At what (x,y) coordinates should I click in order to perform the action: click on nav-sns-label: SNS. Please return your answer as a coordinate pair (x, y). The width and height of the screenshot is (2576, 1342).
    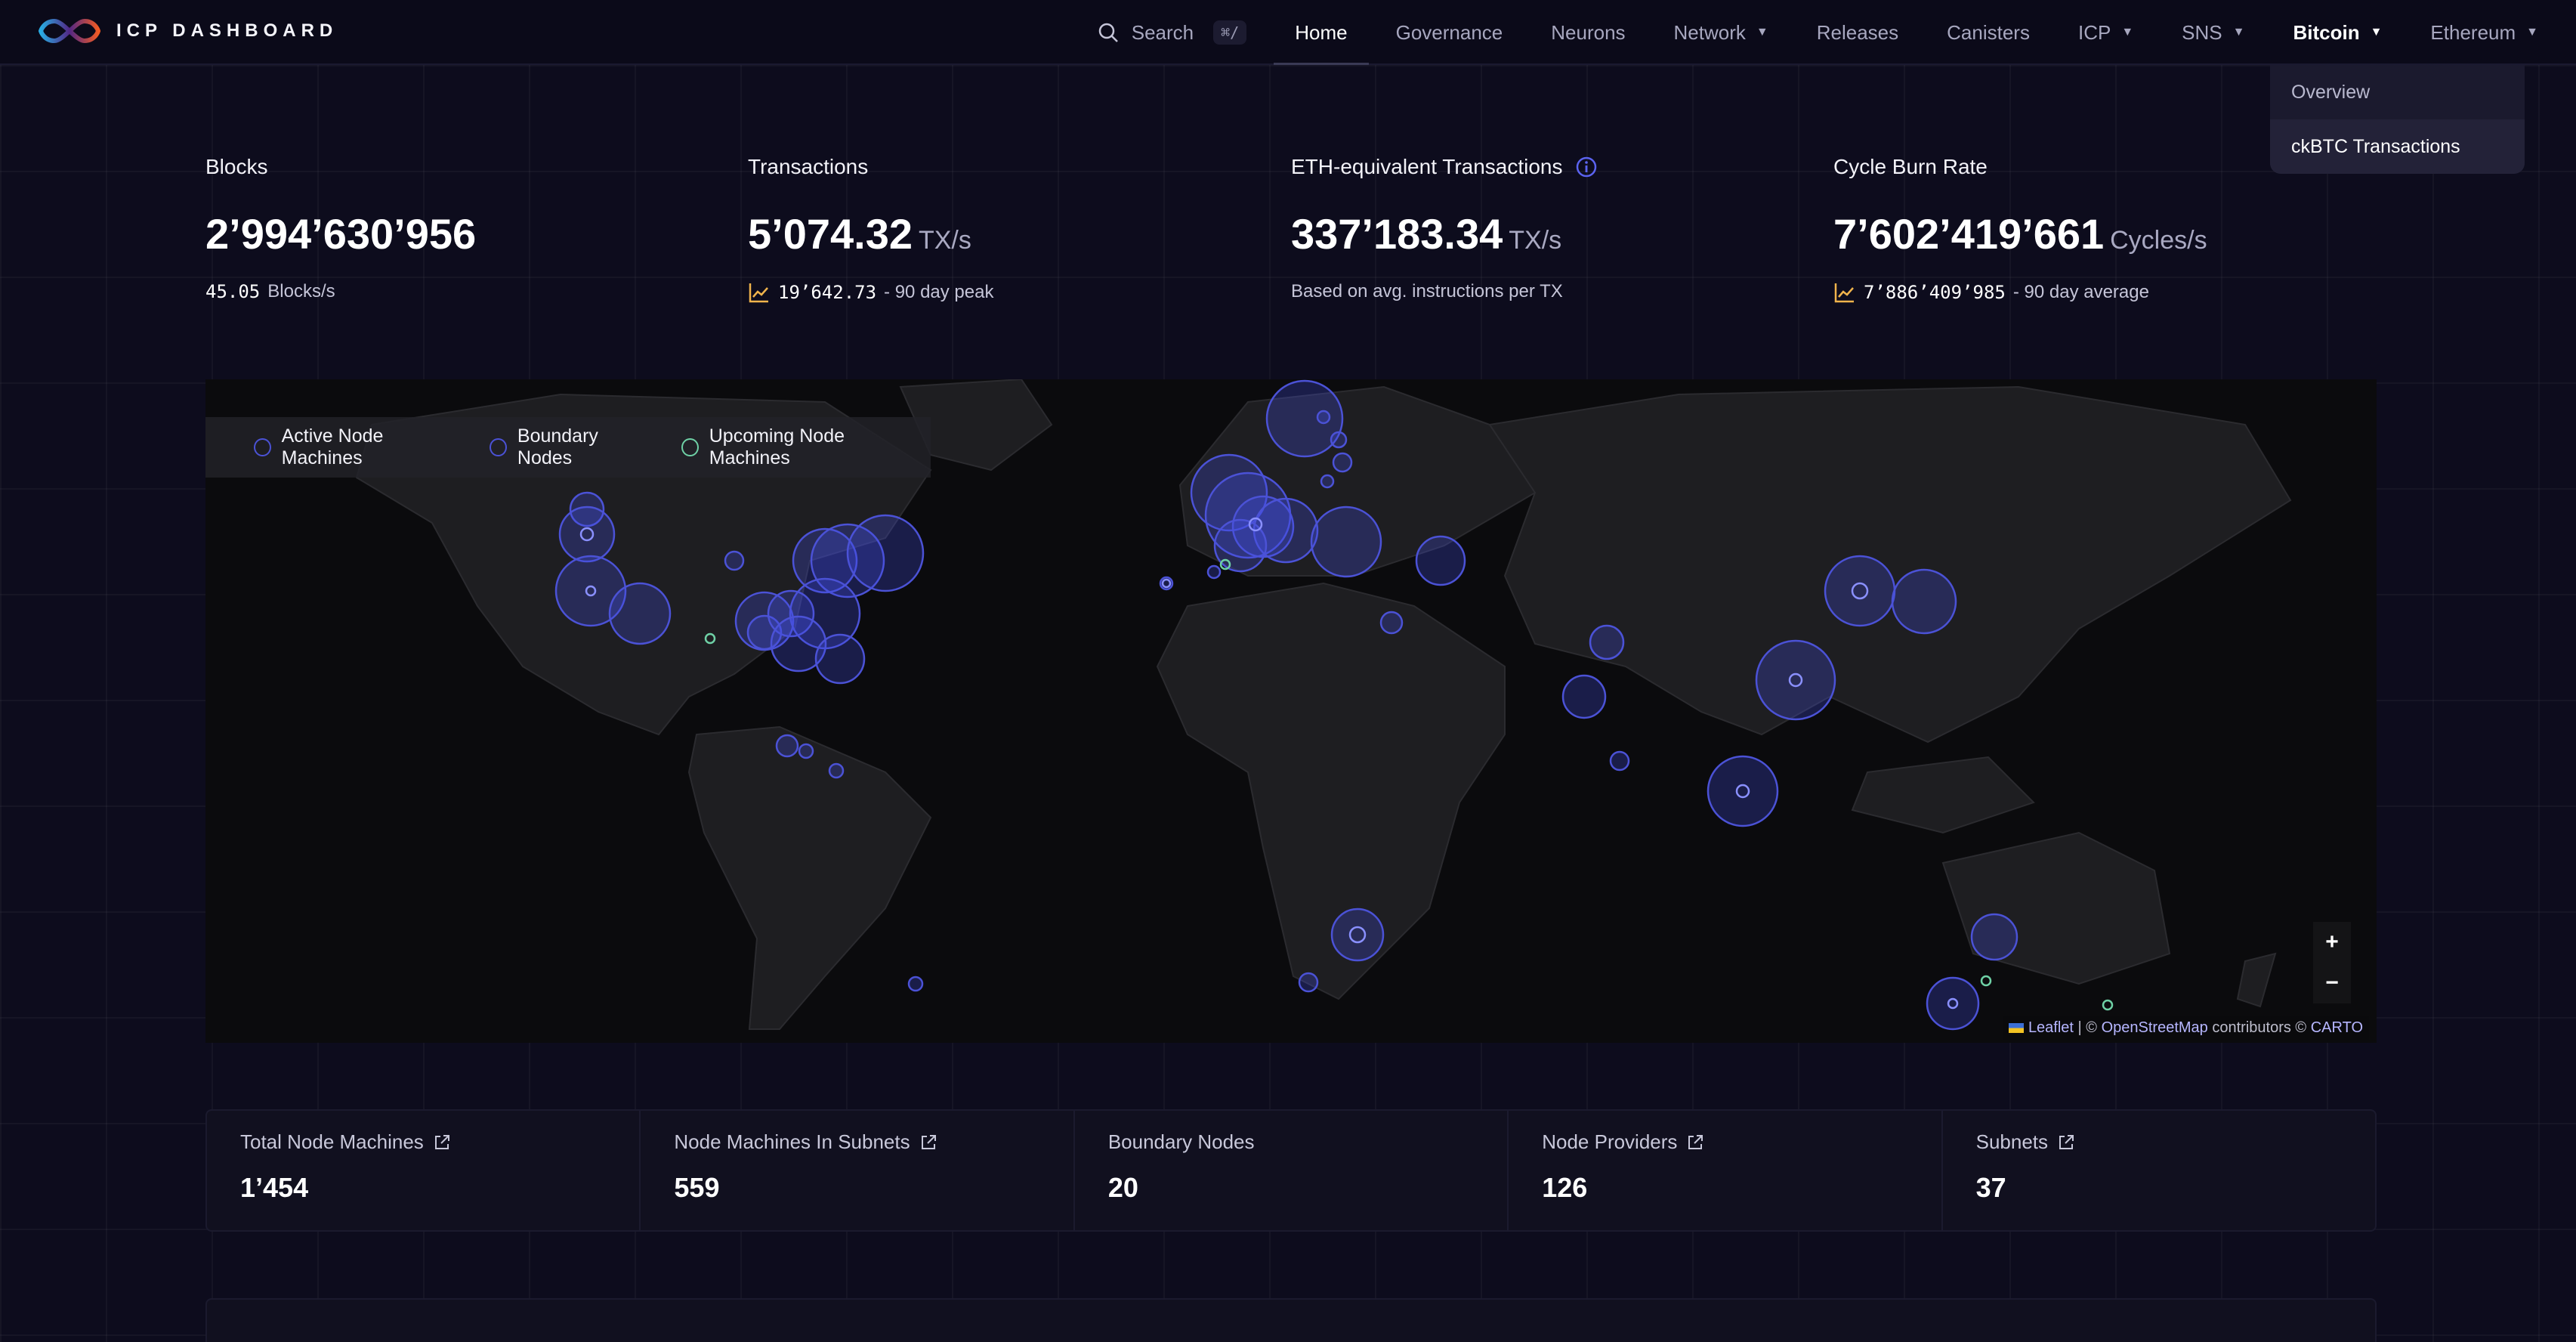
    Looking at the image, I should click on (2202, 32).